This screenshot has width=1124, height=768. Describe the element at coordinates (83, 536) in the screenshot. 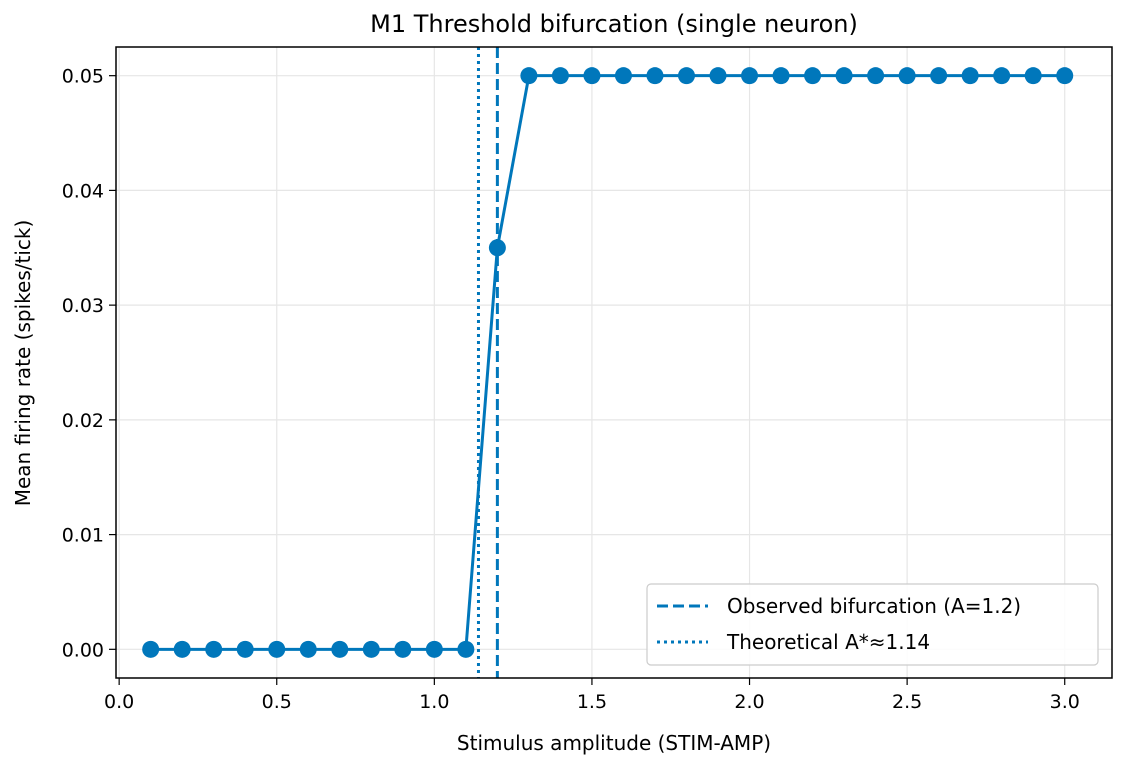

I see `y-tick-label: 0.01` at that location.